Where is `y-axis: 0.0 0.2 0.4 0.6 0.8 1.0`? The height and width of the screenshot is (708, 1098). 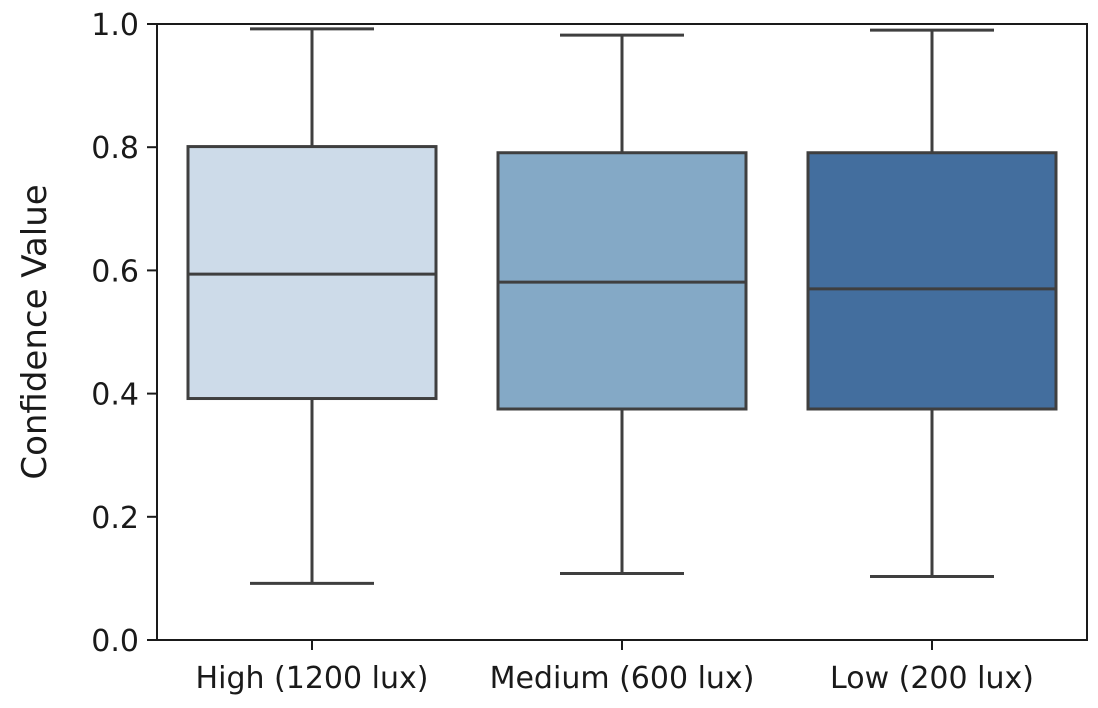 y-axis: 0.0 0.2 0.4 0.6 0.8 1.0 is located at coordinates (124, 333).